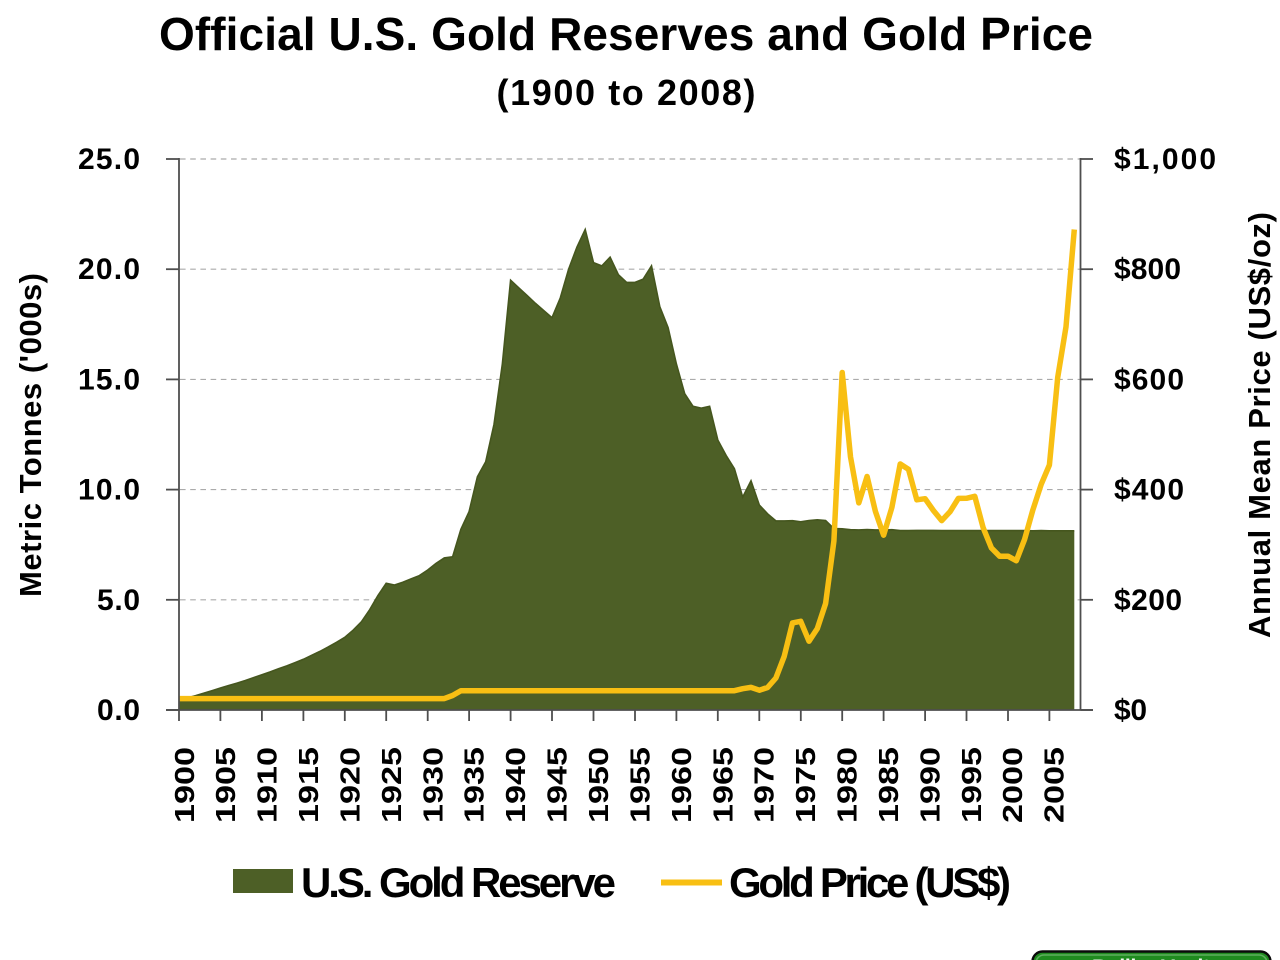 This screenshot has height=960, width=1280. I want to click on svg-text: $1,000, so click(1165, 159).